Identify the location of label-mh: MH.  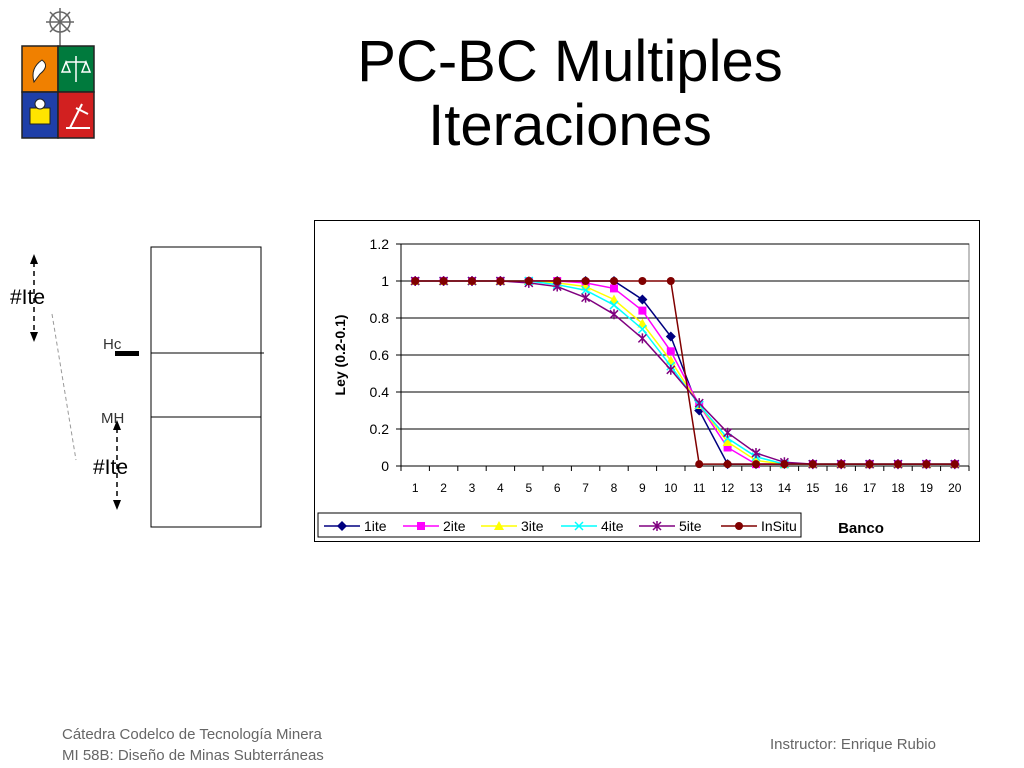
(112, 418).